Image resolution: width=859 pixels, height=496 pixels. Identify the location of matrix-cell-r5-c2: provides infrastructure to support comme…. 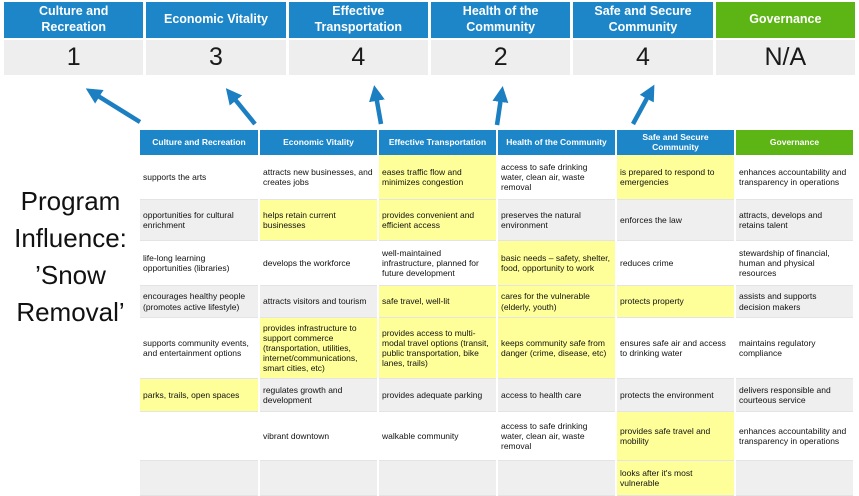
(319, 348).